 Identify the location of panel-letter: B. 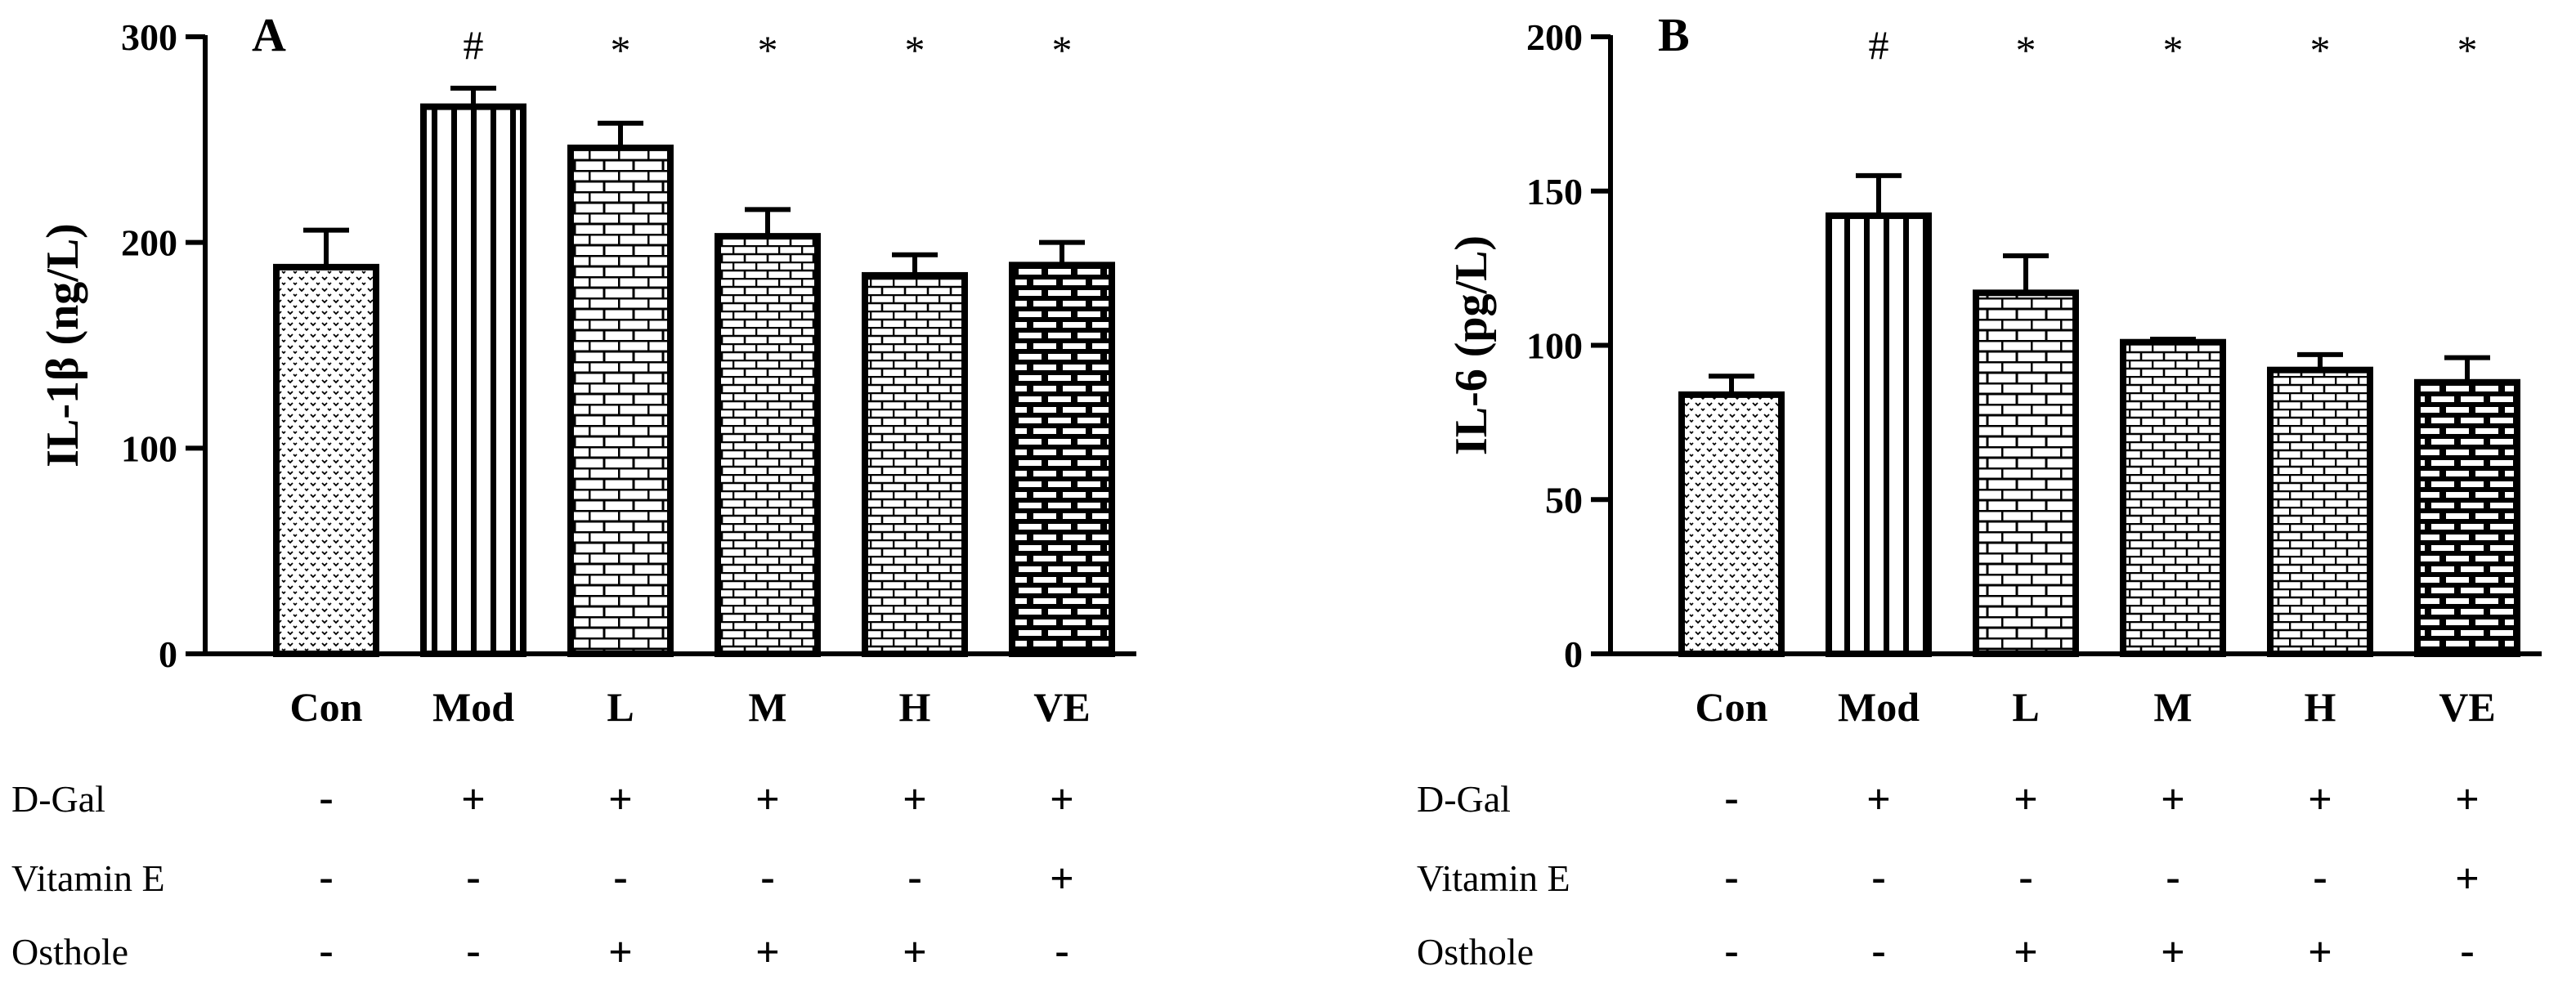
(1674, 34).